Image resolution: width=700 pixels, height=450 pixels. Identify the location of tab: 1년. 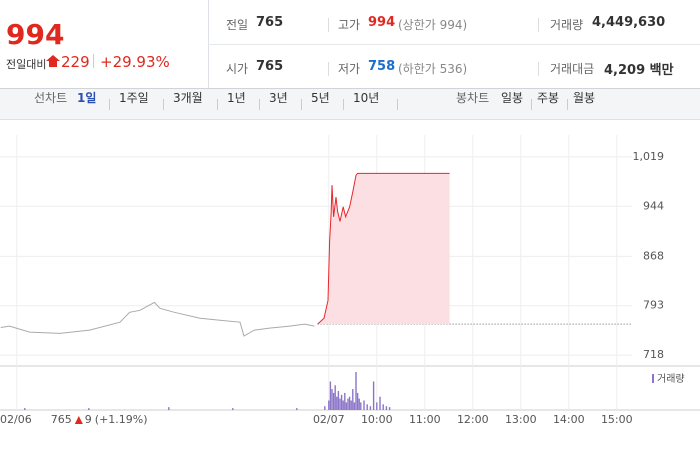
(236, 98).